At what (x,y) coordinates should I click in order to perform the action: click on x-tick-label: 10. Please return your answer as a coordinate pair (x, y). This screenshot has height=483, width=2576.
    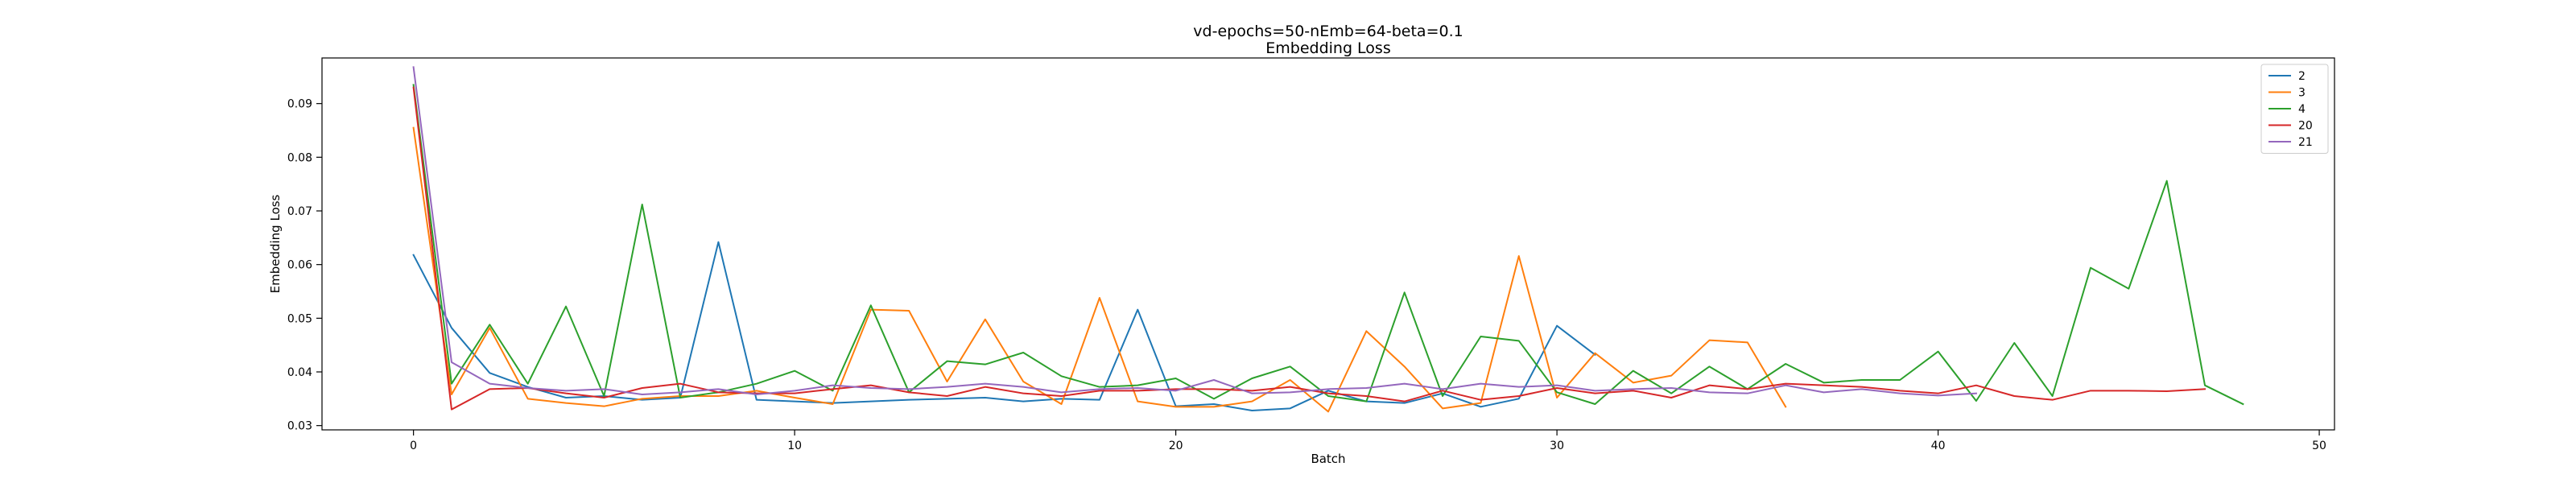
    Looking at the image, I should click on (794, 446).